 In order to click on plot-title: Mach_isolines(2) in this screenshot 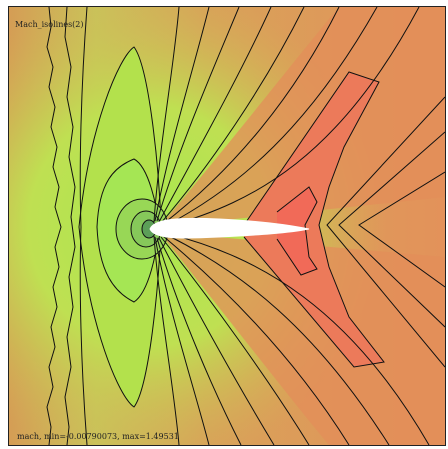, I will do `click(49, 24)`.